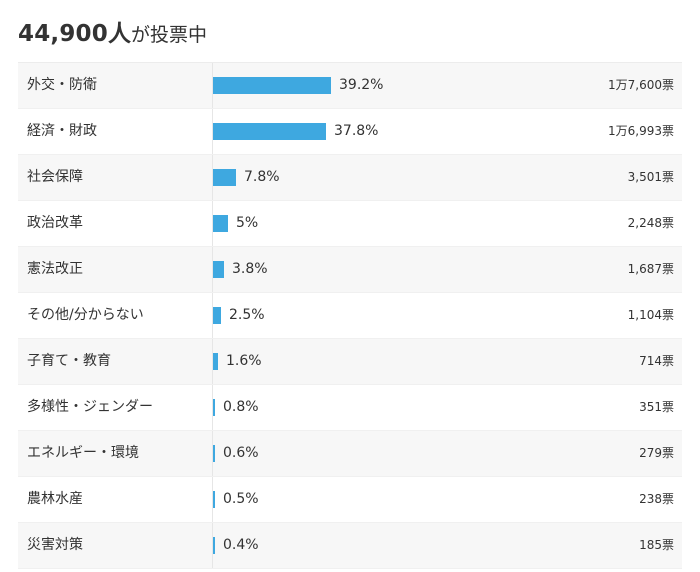 The width and height of the screenshot is (700, 572). I want to click on voters-unit: 人, so click(119, 34).